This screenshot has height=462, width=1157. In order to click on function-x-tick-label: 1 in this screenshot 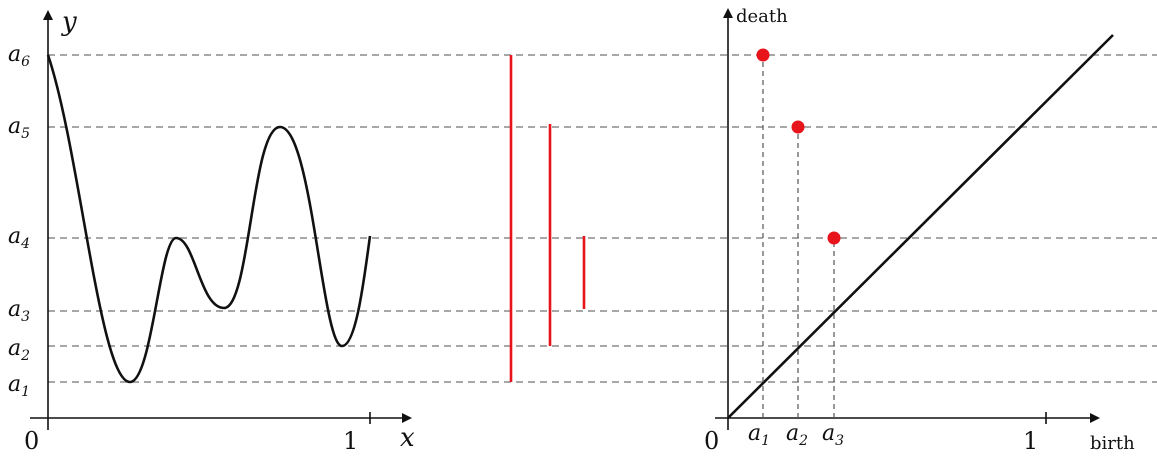, I will do `click(350, 441)`.